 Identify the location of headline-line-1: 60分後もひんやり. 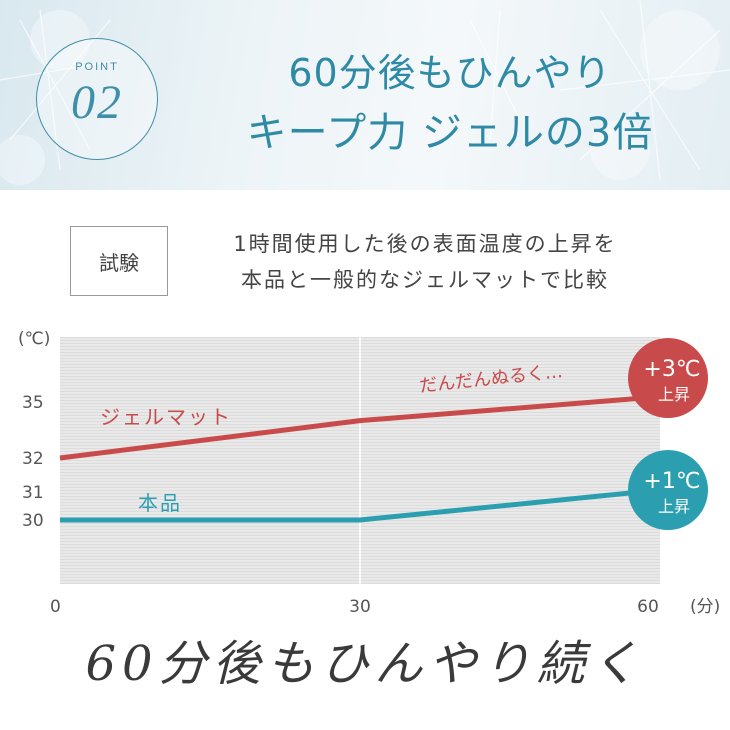
(450, 73).